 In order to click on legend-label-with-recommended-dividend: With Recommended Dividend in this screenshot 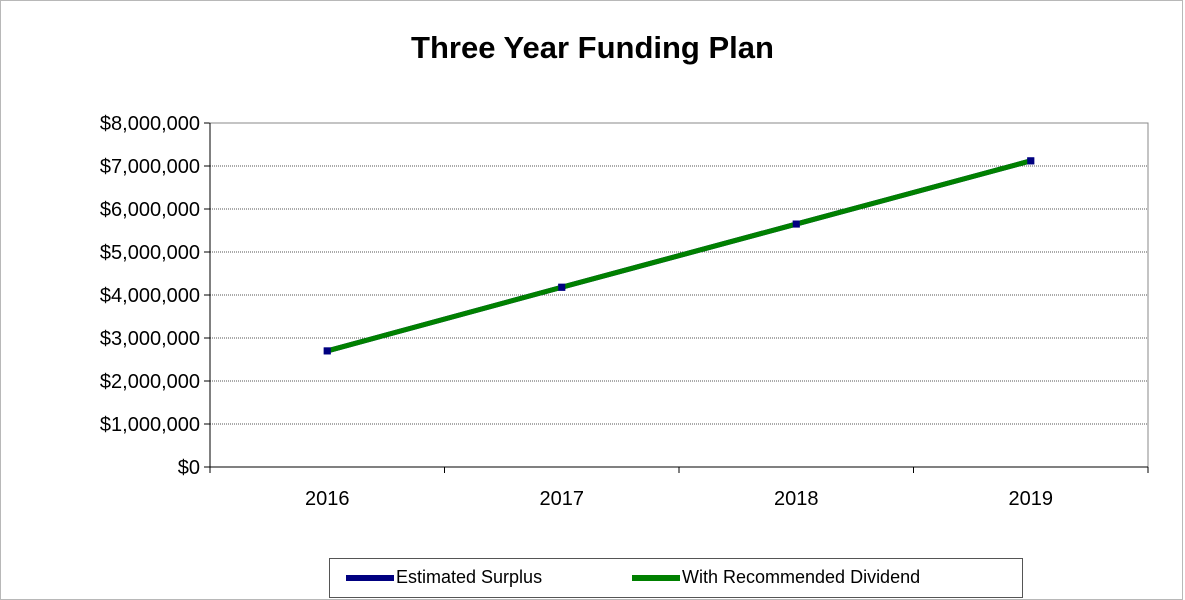, I will do `click(801, 577)`.